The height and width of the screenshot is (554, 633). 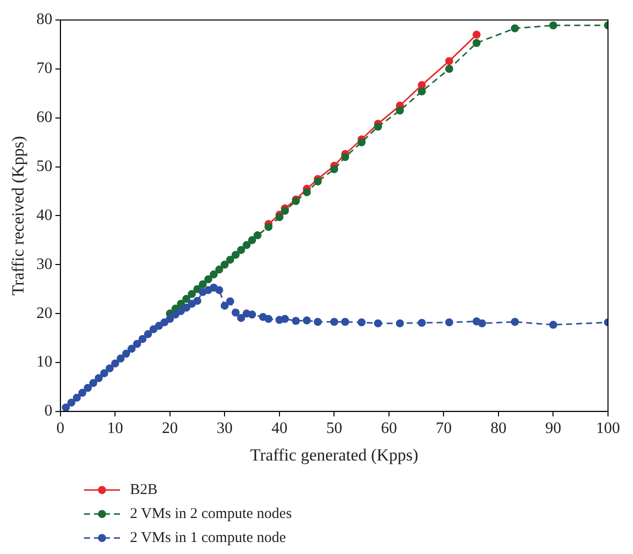 What do you see at coordinates (18, 216) in the screenshot?
I see `y-axis-title: Traffic received (Kpps)` at bounding box center [18, 216].